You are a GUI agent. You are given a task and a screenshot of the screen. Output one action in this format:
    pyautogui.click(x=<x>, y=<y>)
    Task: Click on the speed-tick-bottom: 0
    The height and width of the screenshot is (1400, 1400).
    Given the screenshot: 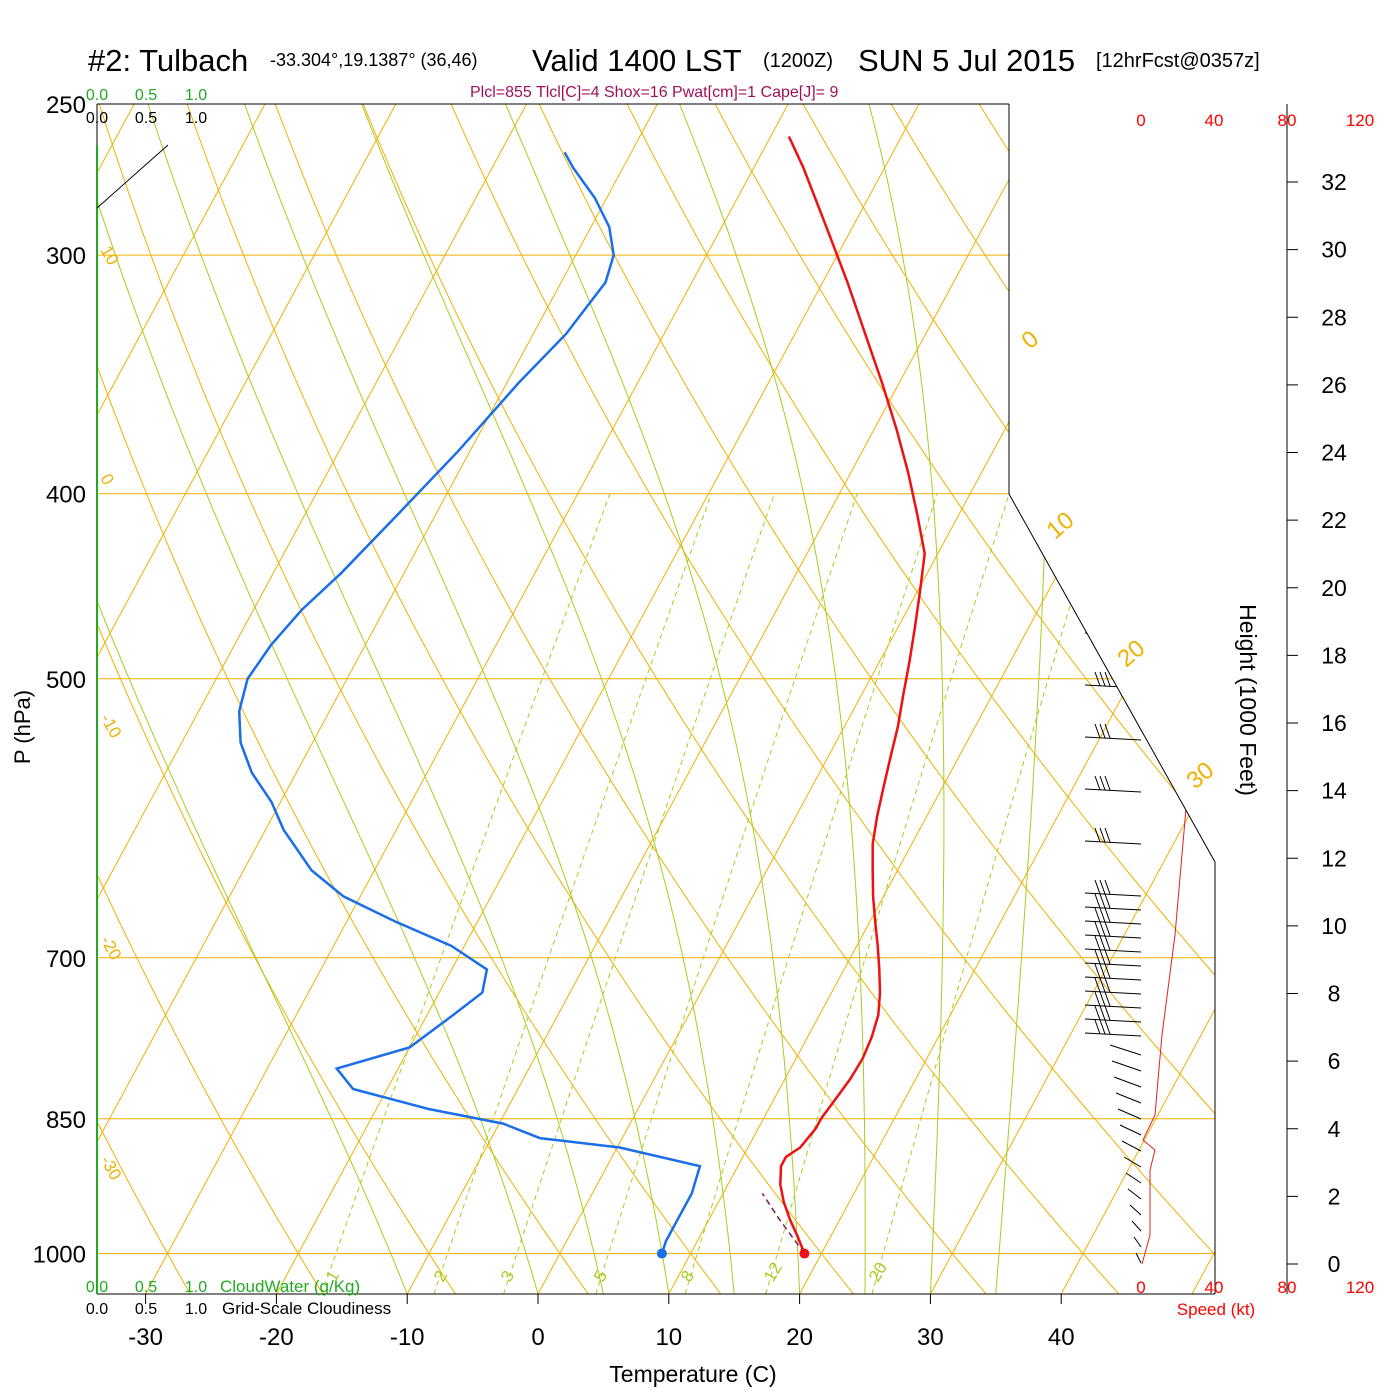 What is the action you would take?
    pyautogui.click(x=1140, y=1287)
    